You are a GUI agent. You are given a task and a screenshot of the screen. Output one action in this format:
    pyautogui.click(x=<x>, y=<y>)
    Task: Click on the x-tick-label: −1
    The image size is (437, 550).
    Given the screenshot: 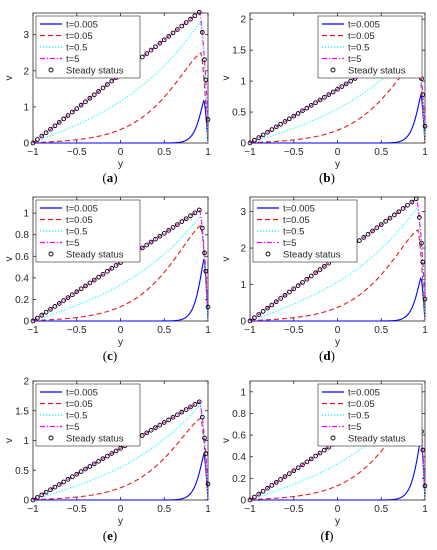 What is the action you would take?
    pyautogui.click(x=33, y=152)
    